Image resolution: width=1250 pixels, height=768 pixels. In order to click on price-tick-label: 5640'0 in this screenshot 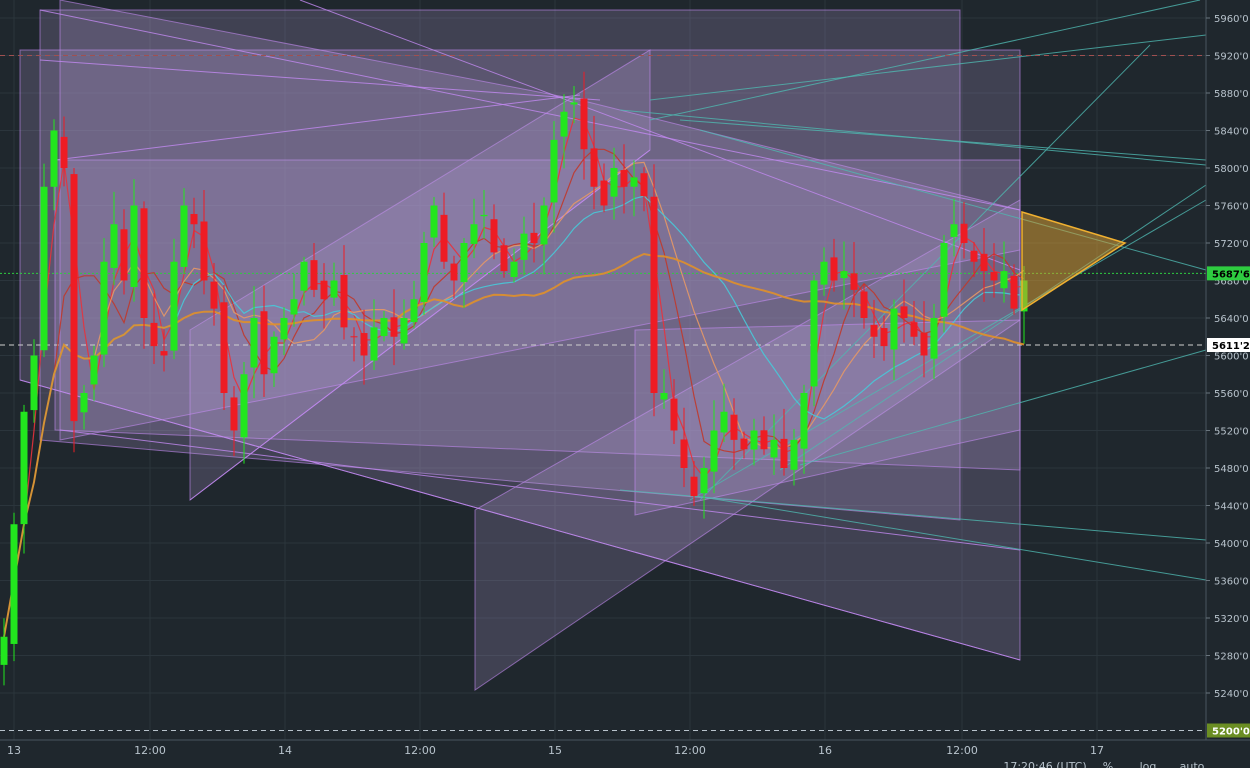, I will do `click(1231, 319)`.